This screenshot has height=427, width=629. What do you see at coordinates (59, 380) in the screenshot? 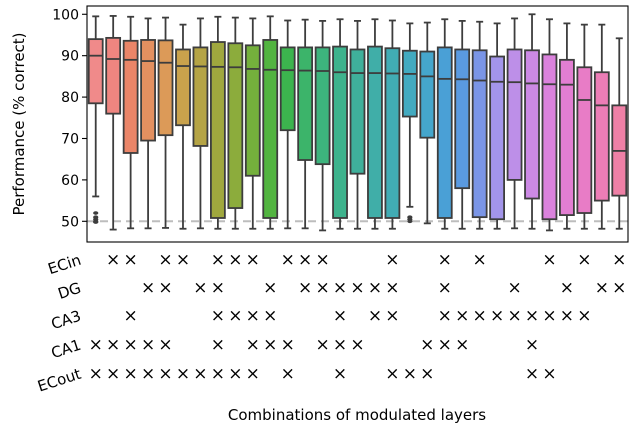
I see `layer-label-ecout: ECout` at bounding box center [59, 380].